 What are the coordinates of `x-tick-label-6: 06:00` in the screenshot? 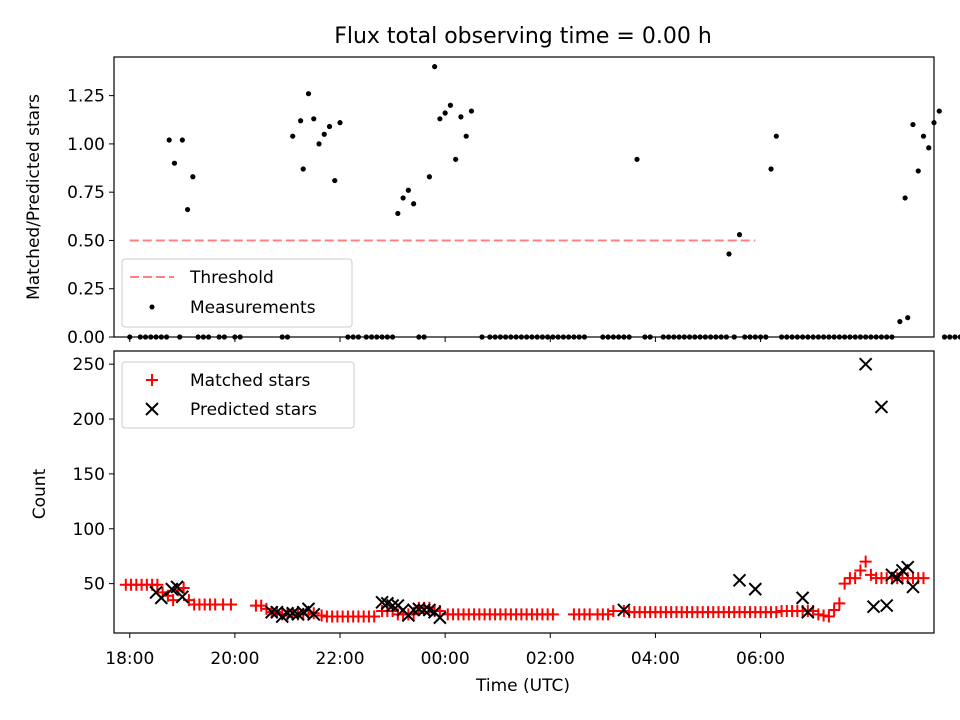 It's located at (760, 659).